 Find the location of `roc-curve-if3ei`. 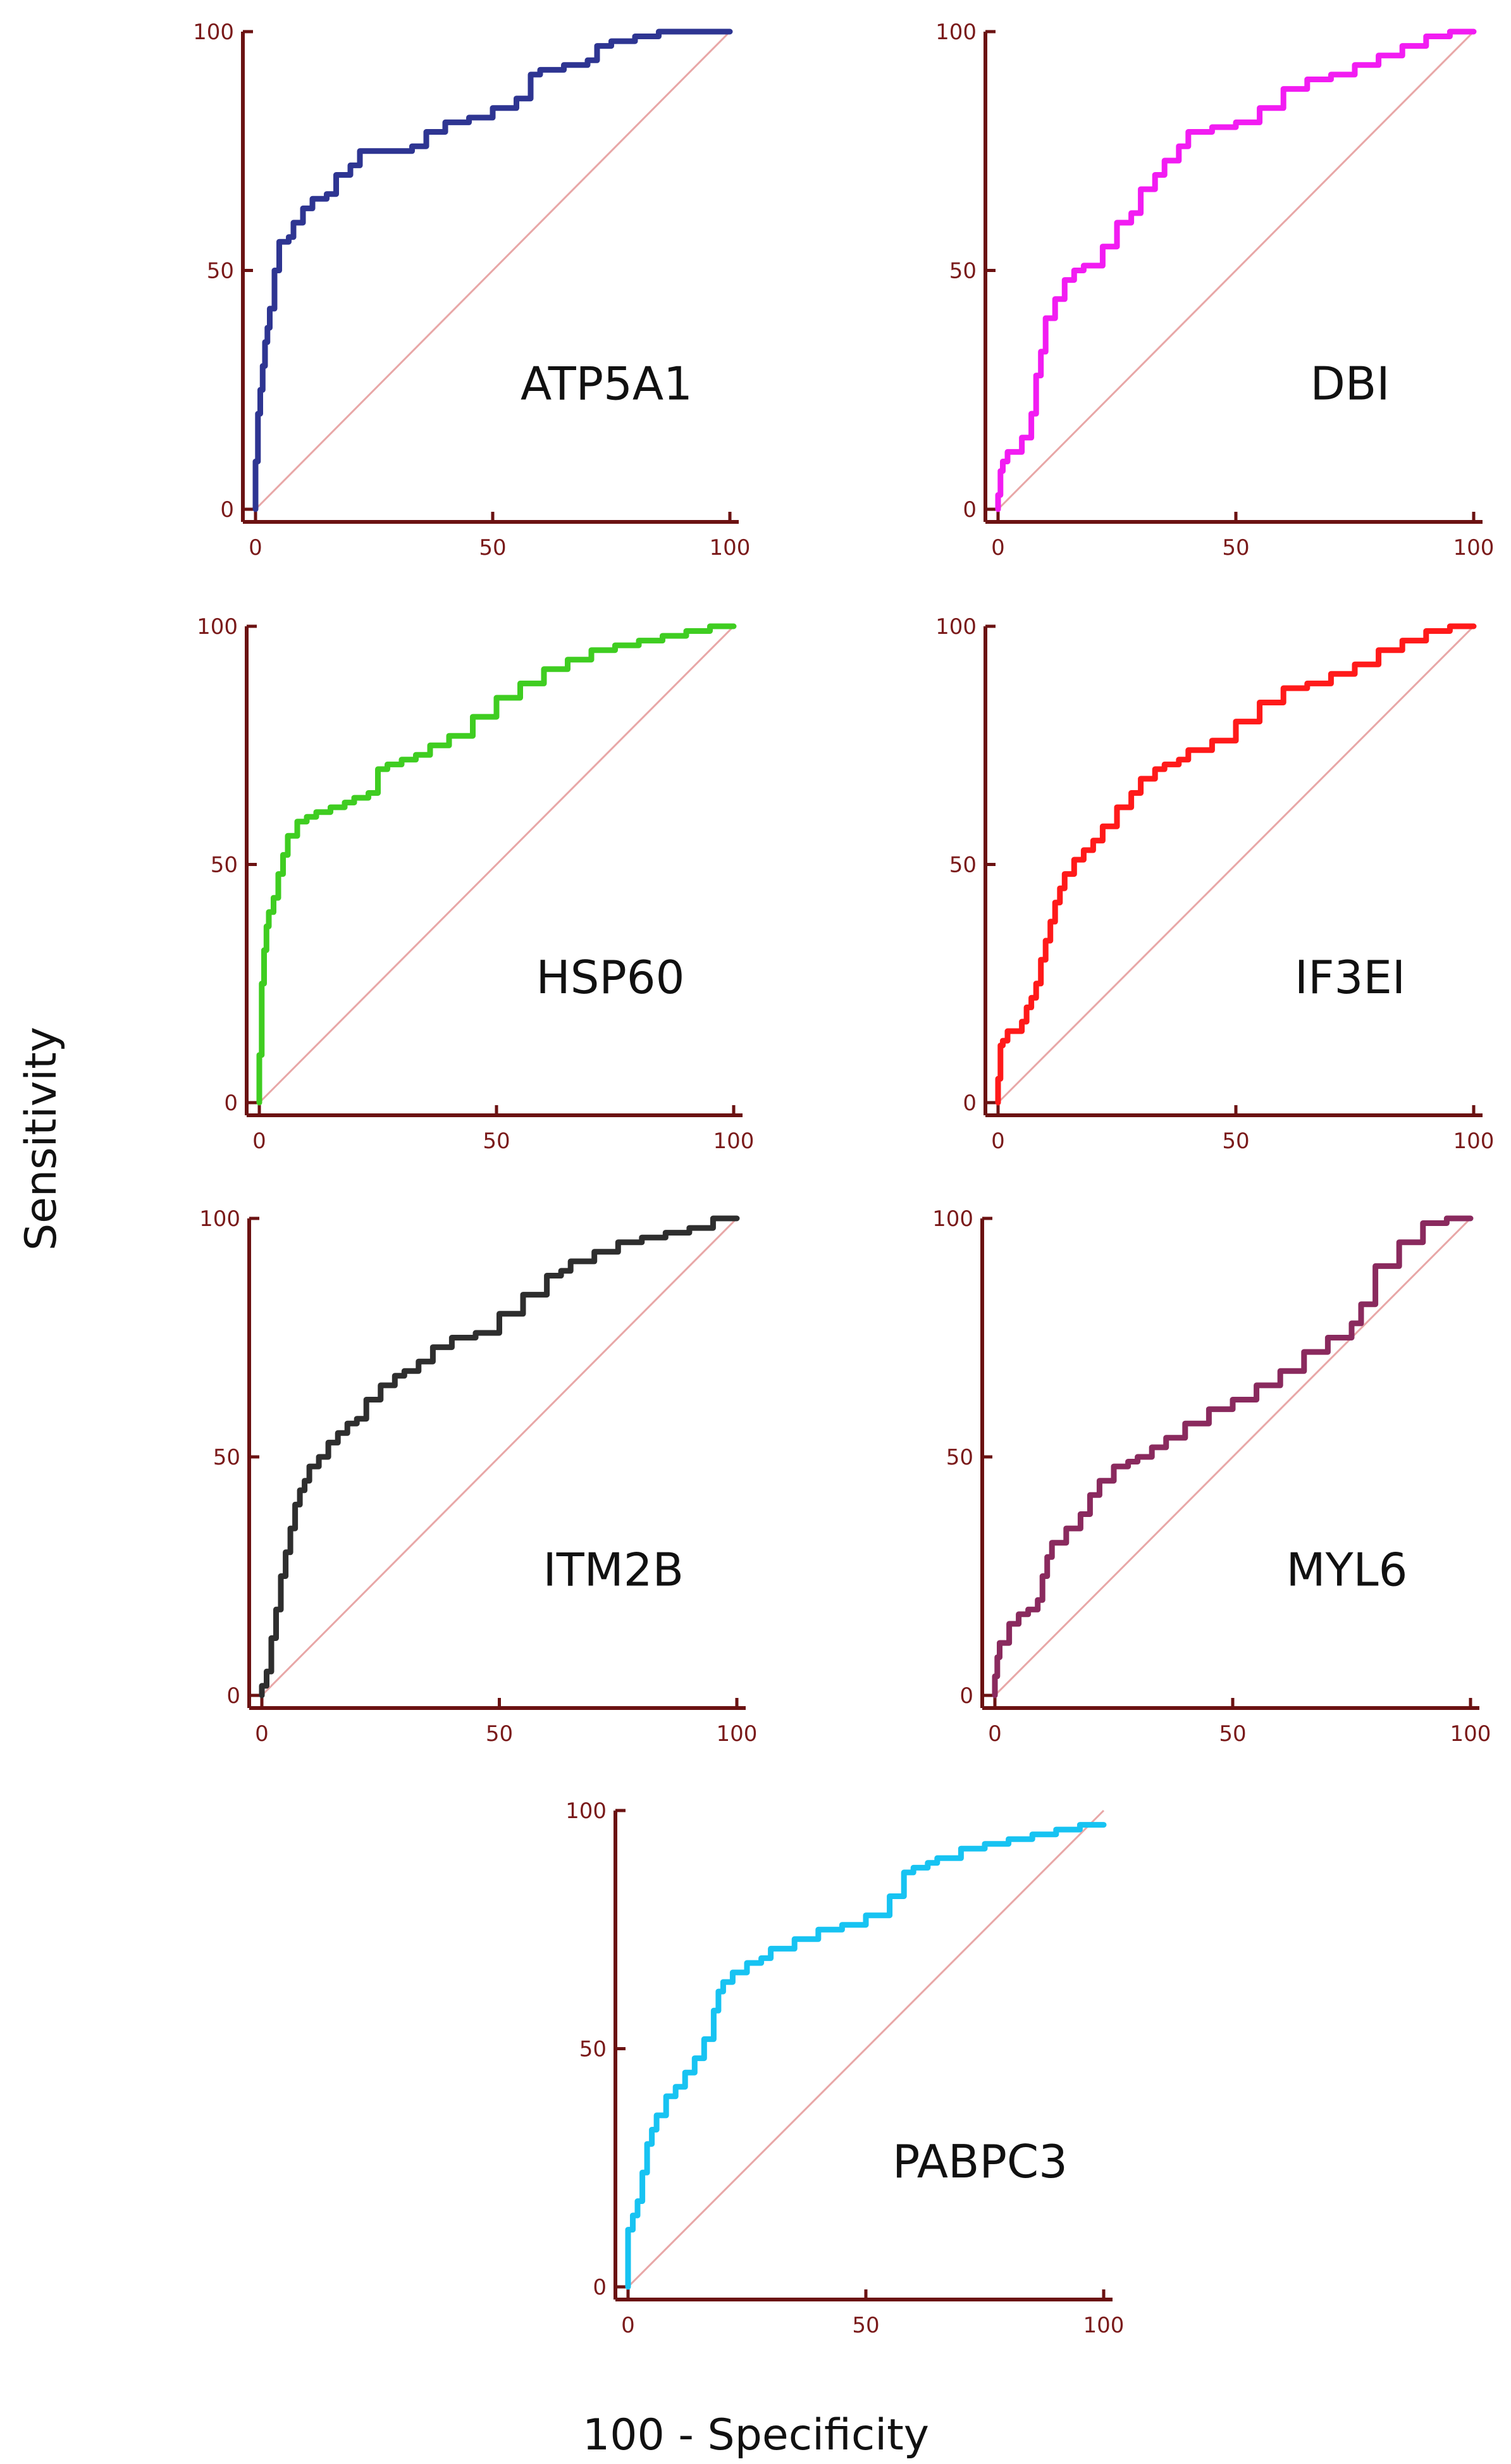

roc-curve-if3ei is located at coordinates (1236, 864).